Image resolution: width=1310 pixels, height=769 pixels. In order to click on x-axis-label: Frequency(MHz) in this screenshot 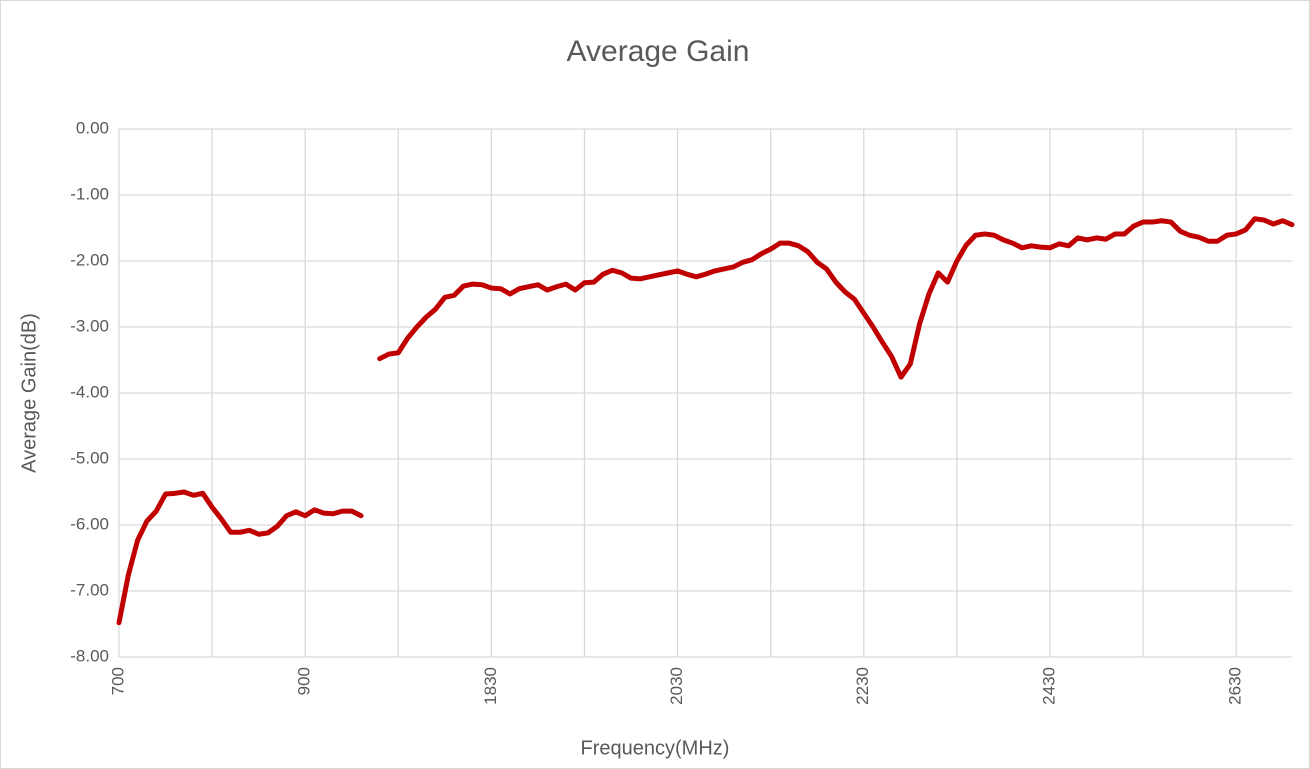, I will do `click(655, 748)`.